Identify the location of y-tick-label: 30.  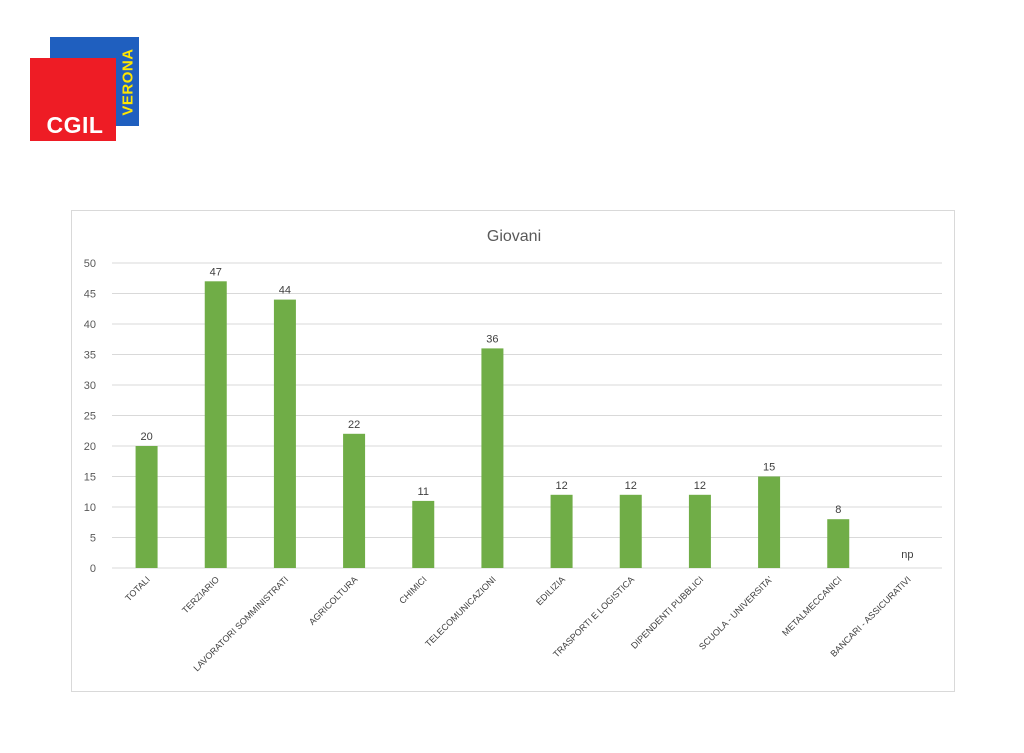
(90, 386).